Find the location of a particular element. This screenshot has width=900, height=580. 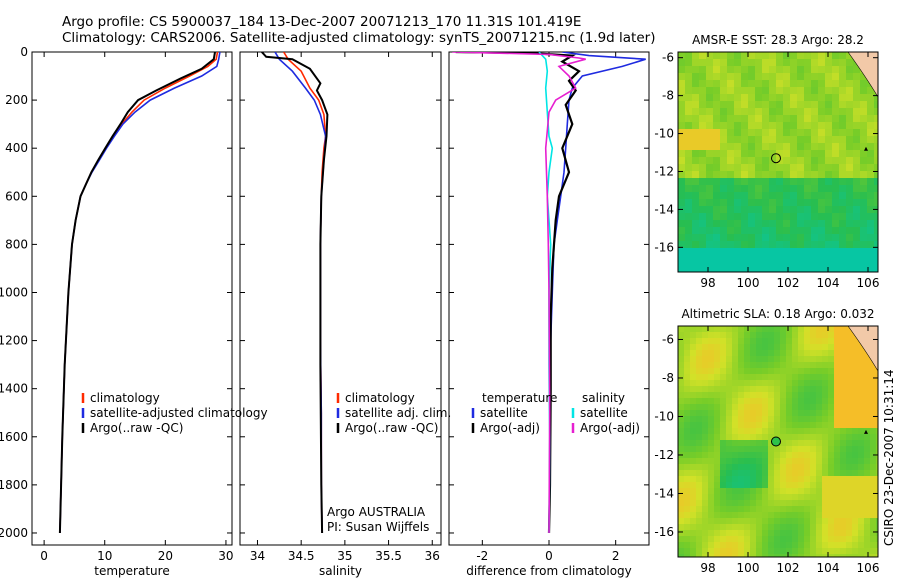

difference-legend-item: satellite is located at coordinates (604, 413).